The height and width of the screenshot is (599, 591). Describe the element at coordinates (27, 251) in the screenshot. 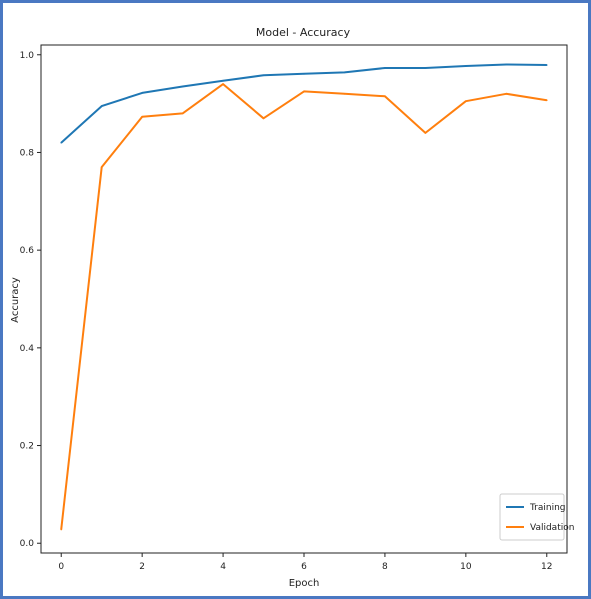

I see `y-tick-label: 0.6` at that location.